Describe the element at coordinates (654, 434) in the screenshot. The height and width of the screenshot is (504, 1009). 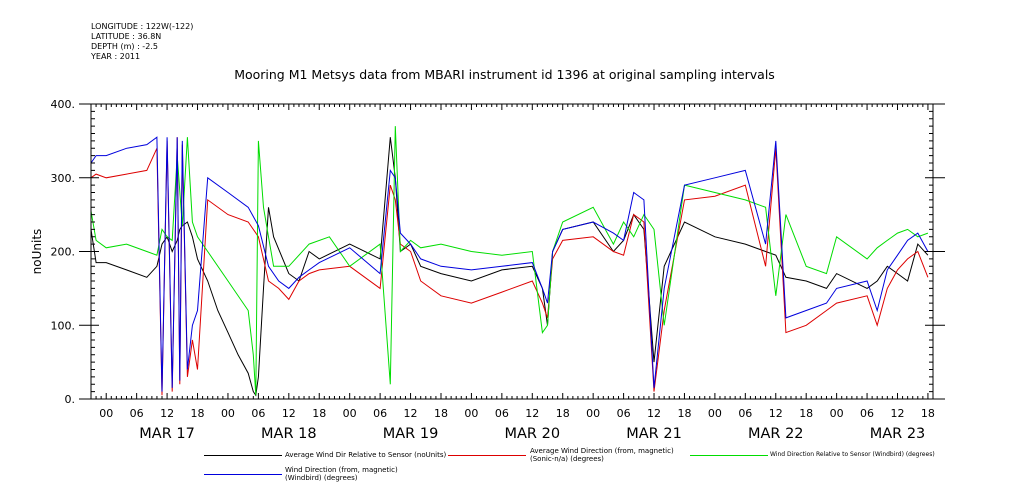
I see `x-day-label: MAR 21` at that location.